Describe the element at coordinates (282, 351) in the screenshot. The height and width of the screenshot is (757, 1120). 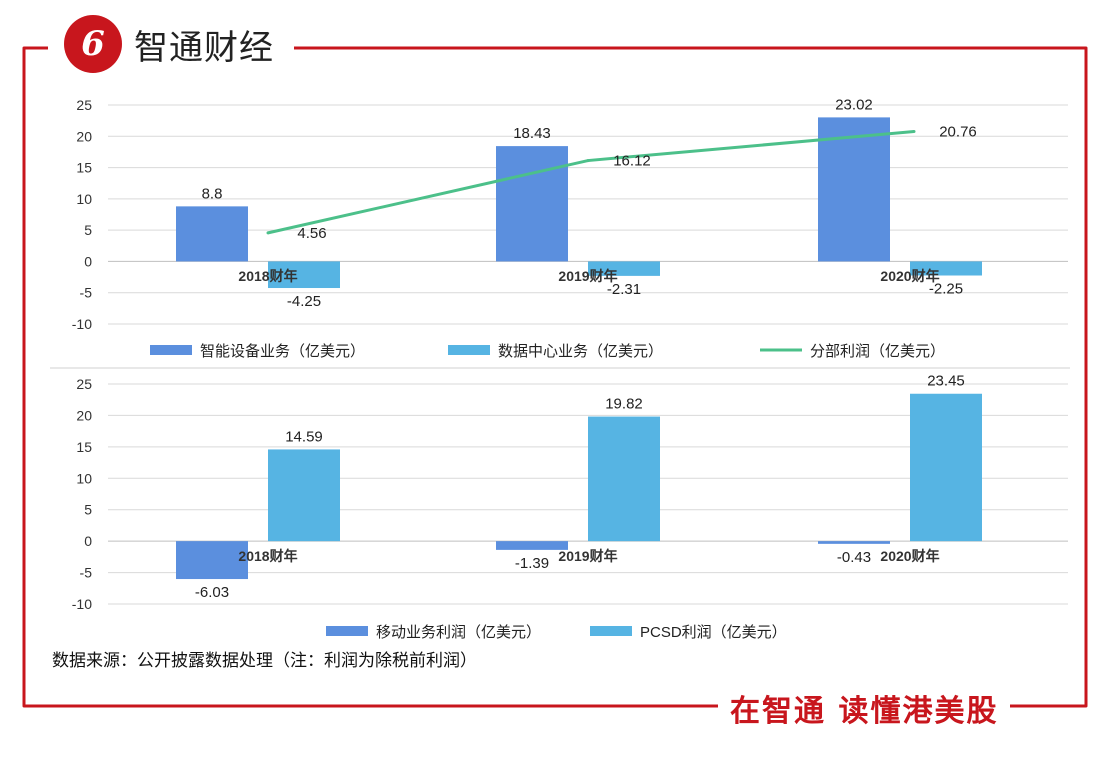
I see `legend-label: 智能设备业务（亿美元）` at that location.